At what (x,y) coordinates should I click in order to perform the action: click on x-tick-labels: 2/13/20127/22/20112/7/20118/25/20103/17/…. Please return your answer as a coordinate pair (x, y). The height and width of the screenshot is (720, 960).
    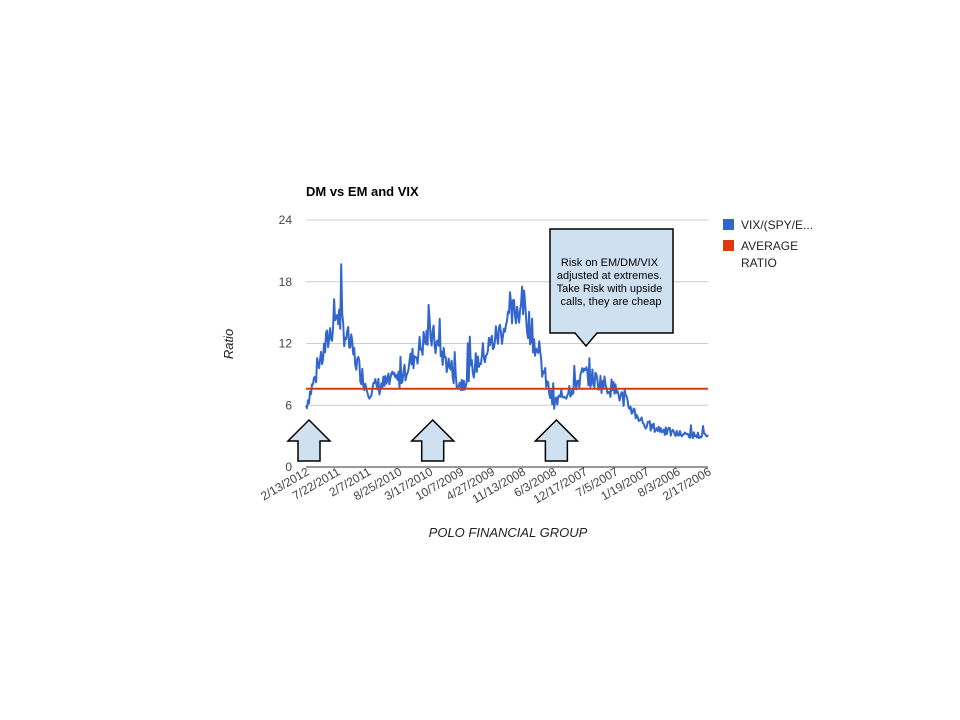
    Looking at the image, I should click on (486, 485).